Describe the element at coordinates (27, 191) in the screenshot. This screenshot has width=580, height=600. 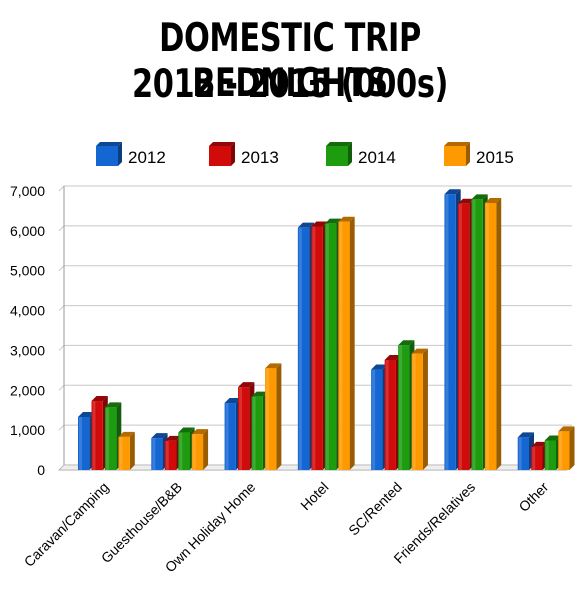
I see `y-tick-label: 7,000` at that location.